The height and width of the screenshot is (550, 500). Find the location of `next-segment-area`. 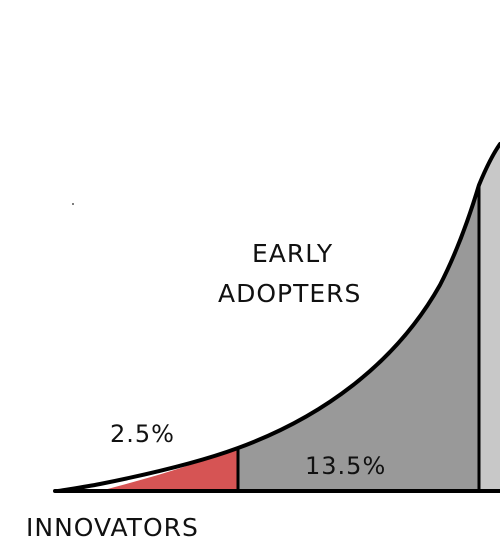

next-segment-area is located at coordinates (489, 317).